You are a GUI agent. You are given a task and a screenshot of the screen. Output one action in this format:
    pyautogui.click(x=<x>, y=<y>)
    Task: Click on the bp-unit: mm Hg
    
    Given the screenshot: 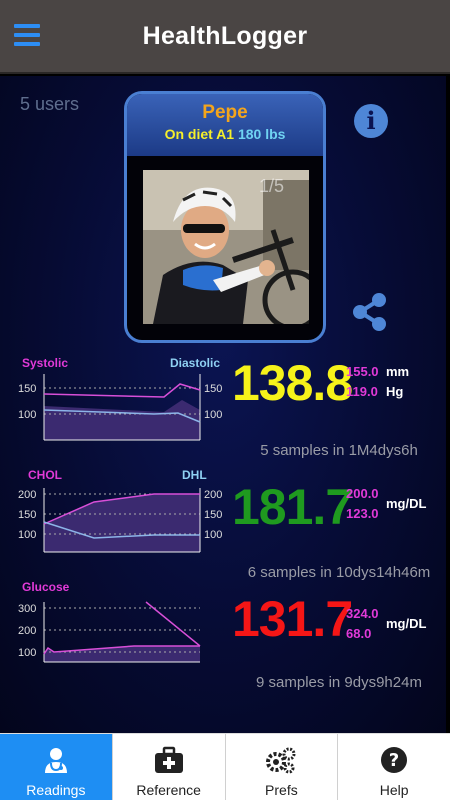 What is the action you would take?
    pyautogui.click(x=397, y=382)
    